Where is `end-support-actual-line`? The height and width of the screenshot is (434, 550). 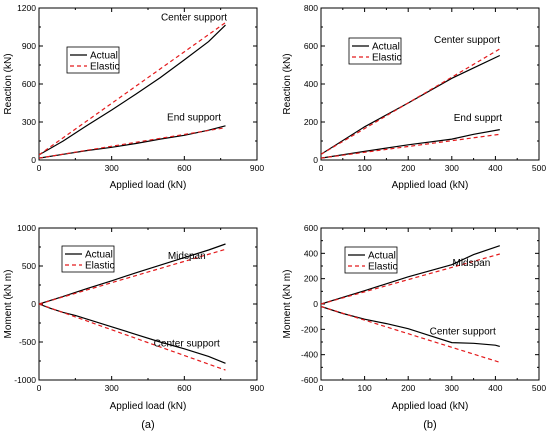 end-support-actual-line is located at coordinates (410, 144).